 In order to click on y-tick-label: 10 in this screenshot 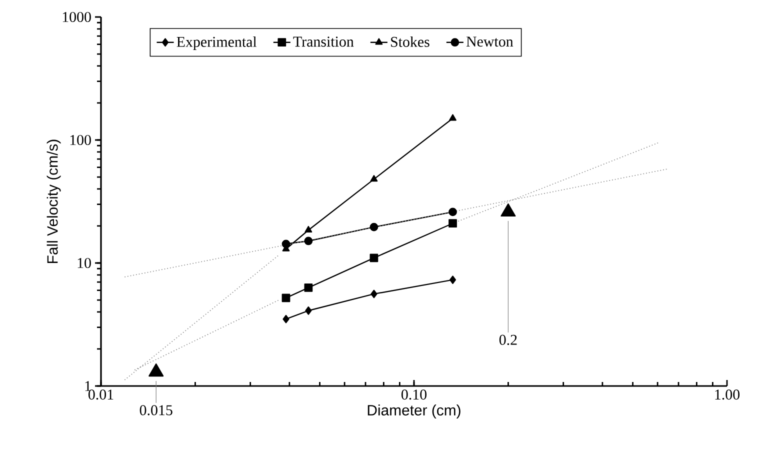, I will do `click(84, 263)`.